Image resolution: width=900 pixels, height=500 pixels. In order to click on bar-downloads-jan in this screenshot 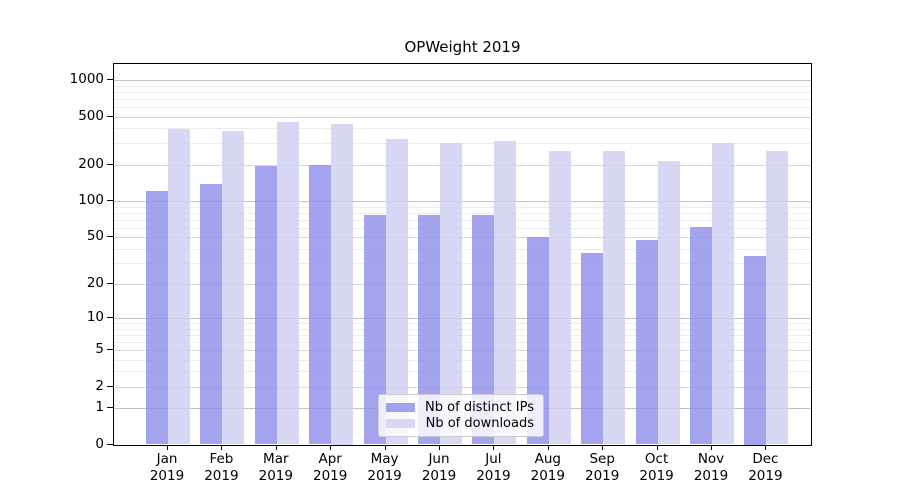, I will do `click(179, 287)`.